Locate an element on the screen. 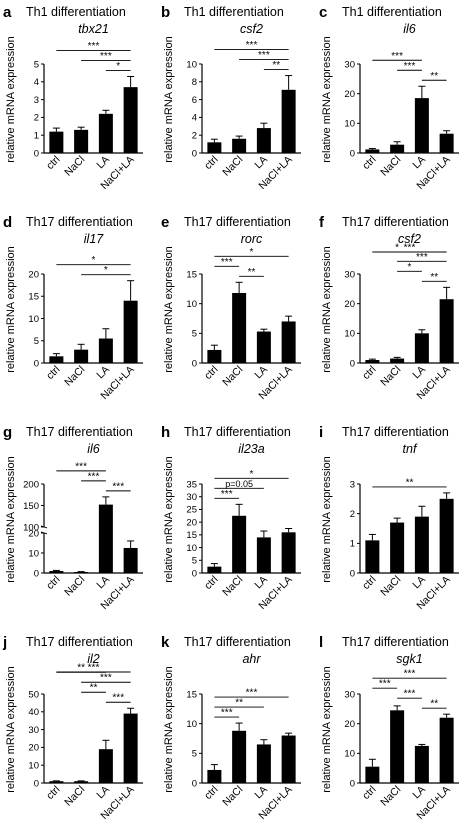 The width and height of the screenshot is (472, 839). panel-letter: e is located at coordinates (165, 222).